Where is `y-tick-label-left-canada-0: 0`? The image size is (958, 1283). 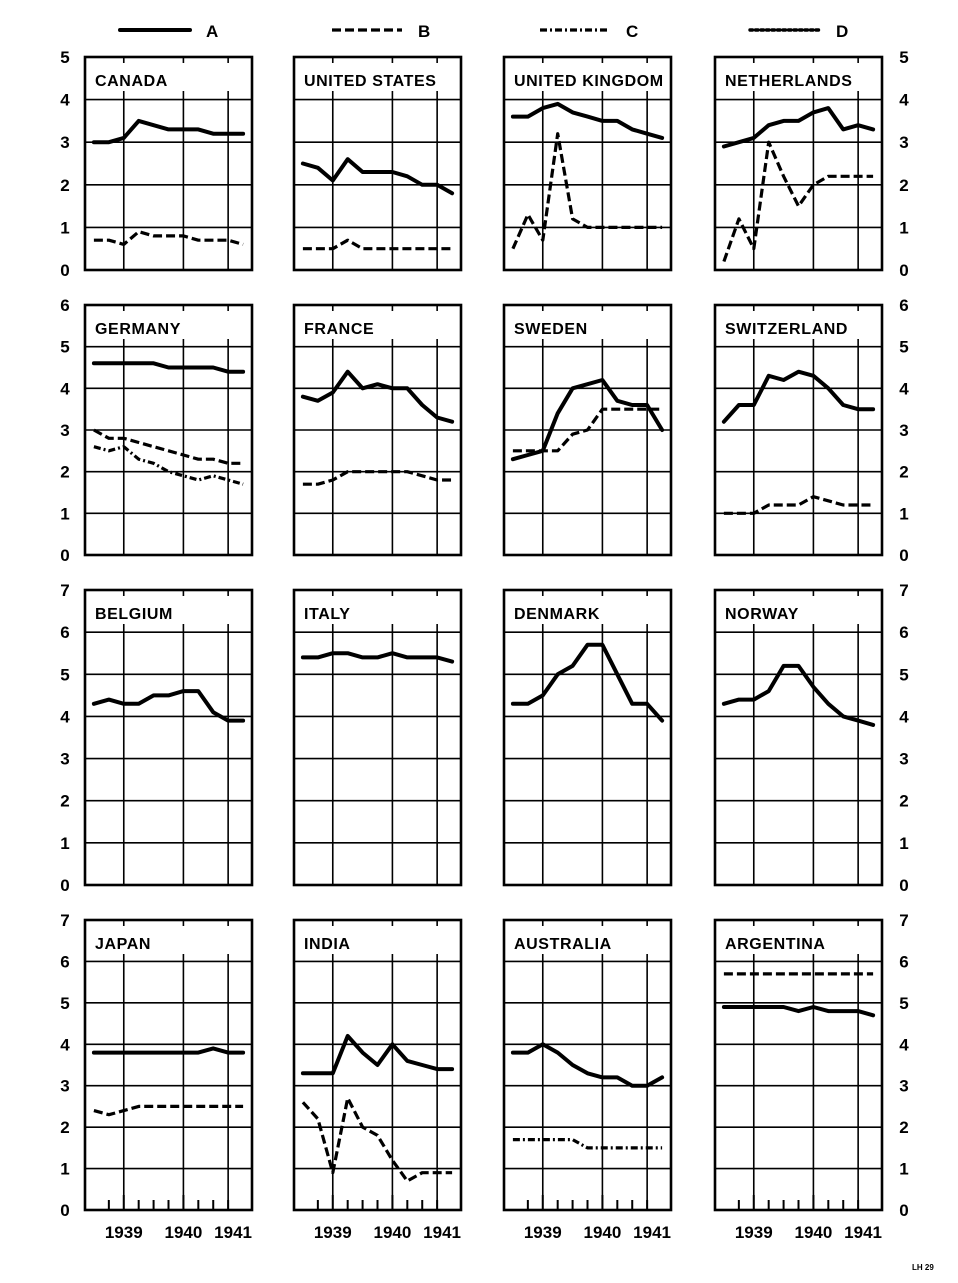 y-tick-label-left-canada-0: 0 is located at coordinates (64, 270).